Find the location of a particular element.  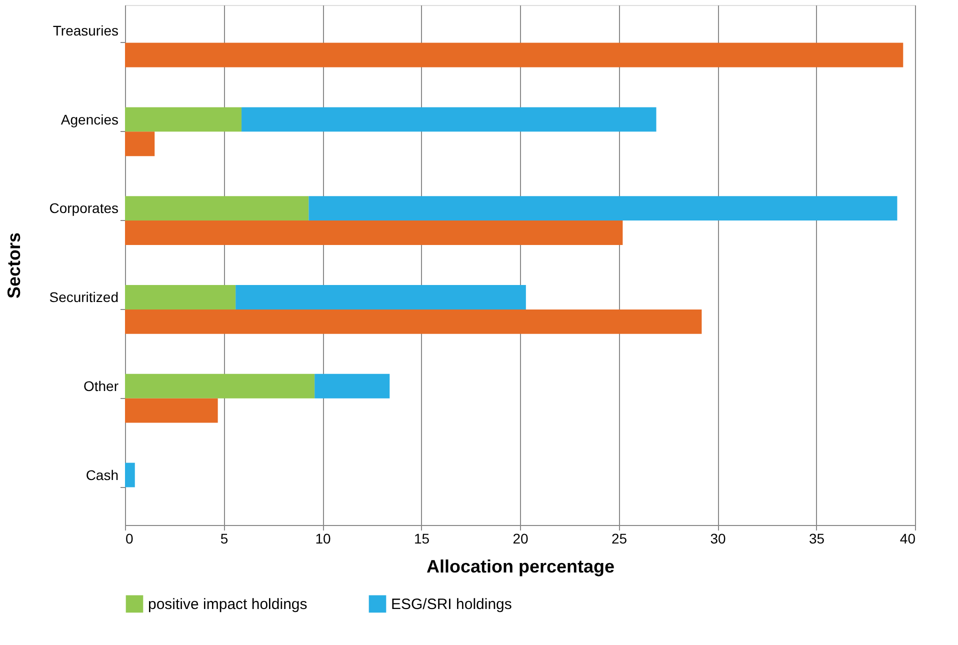

x-tick-label: 15 is located at coordinates (422, 538).